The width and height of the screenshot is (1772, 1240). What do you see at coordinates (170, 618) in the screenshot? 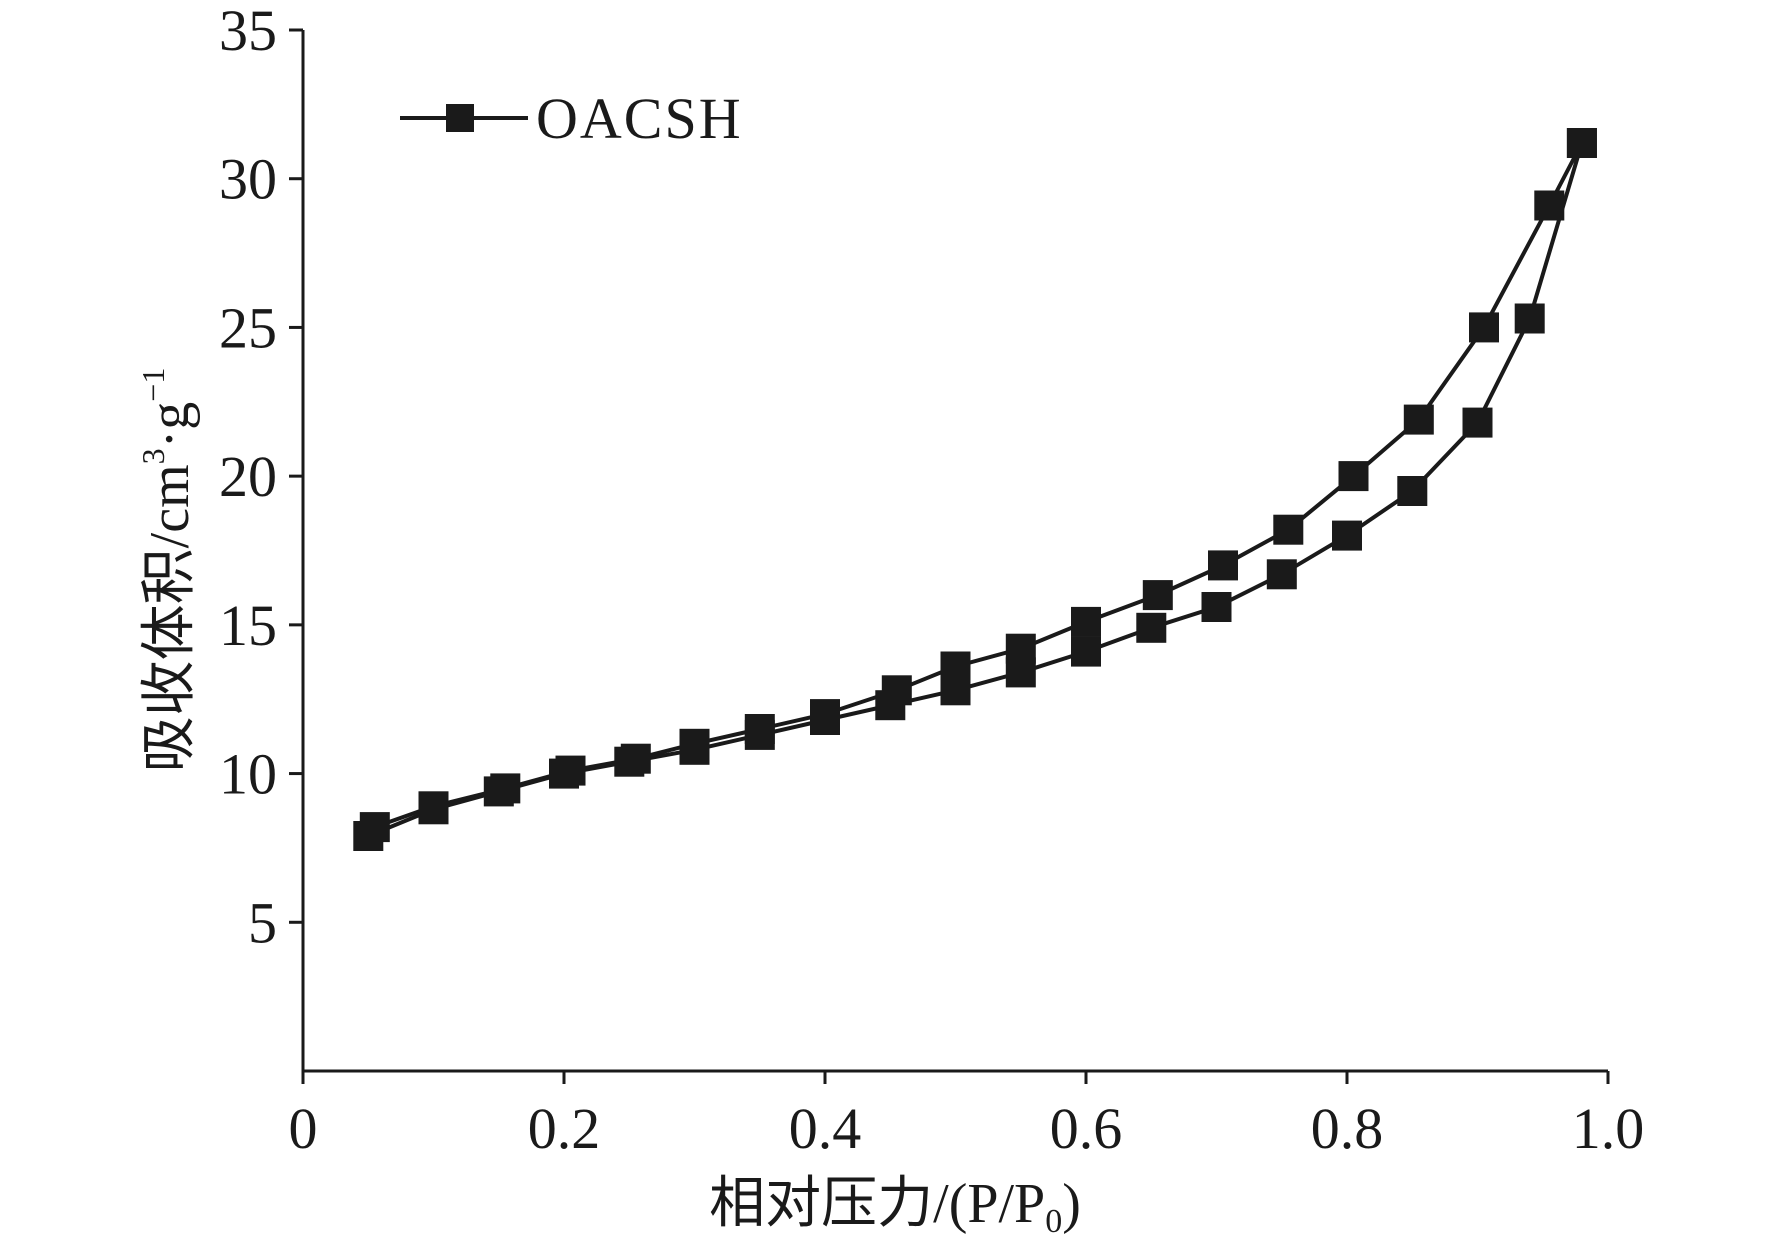
I see `y-axis-title-main: 吸收体积/cm` at bounding box center [170, 618].